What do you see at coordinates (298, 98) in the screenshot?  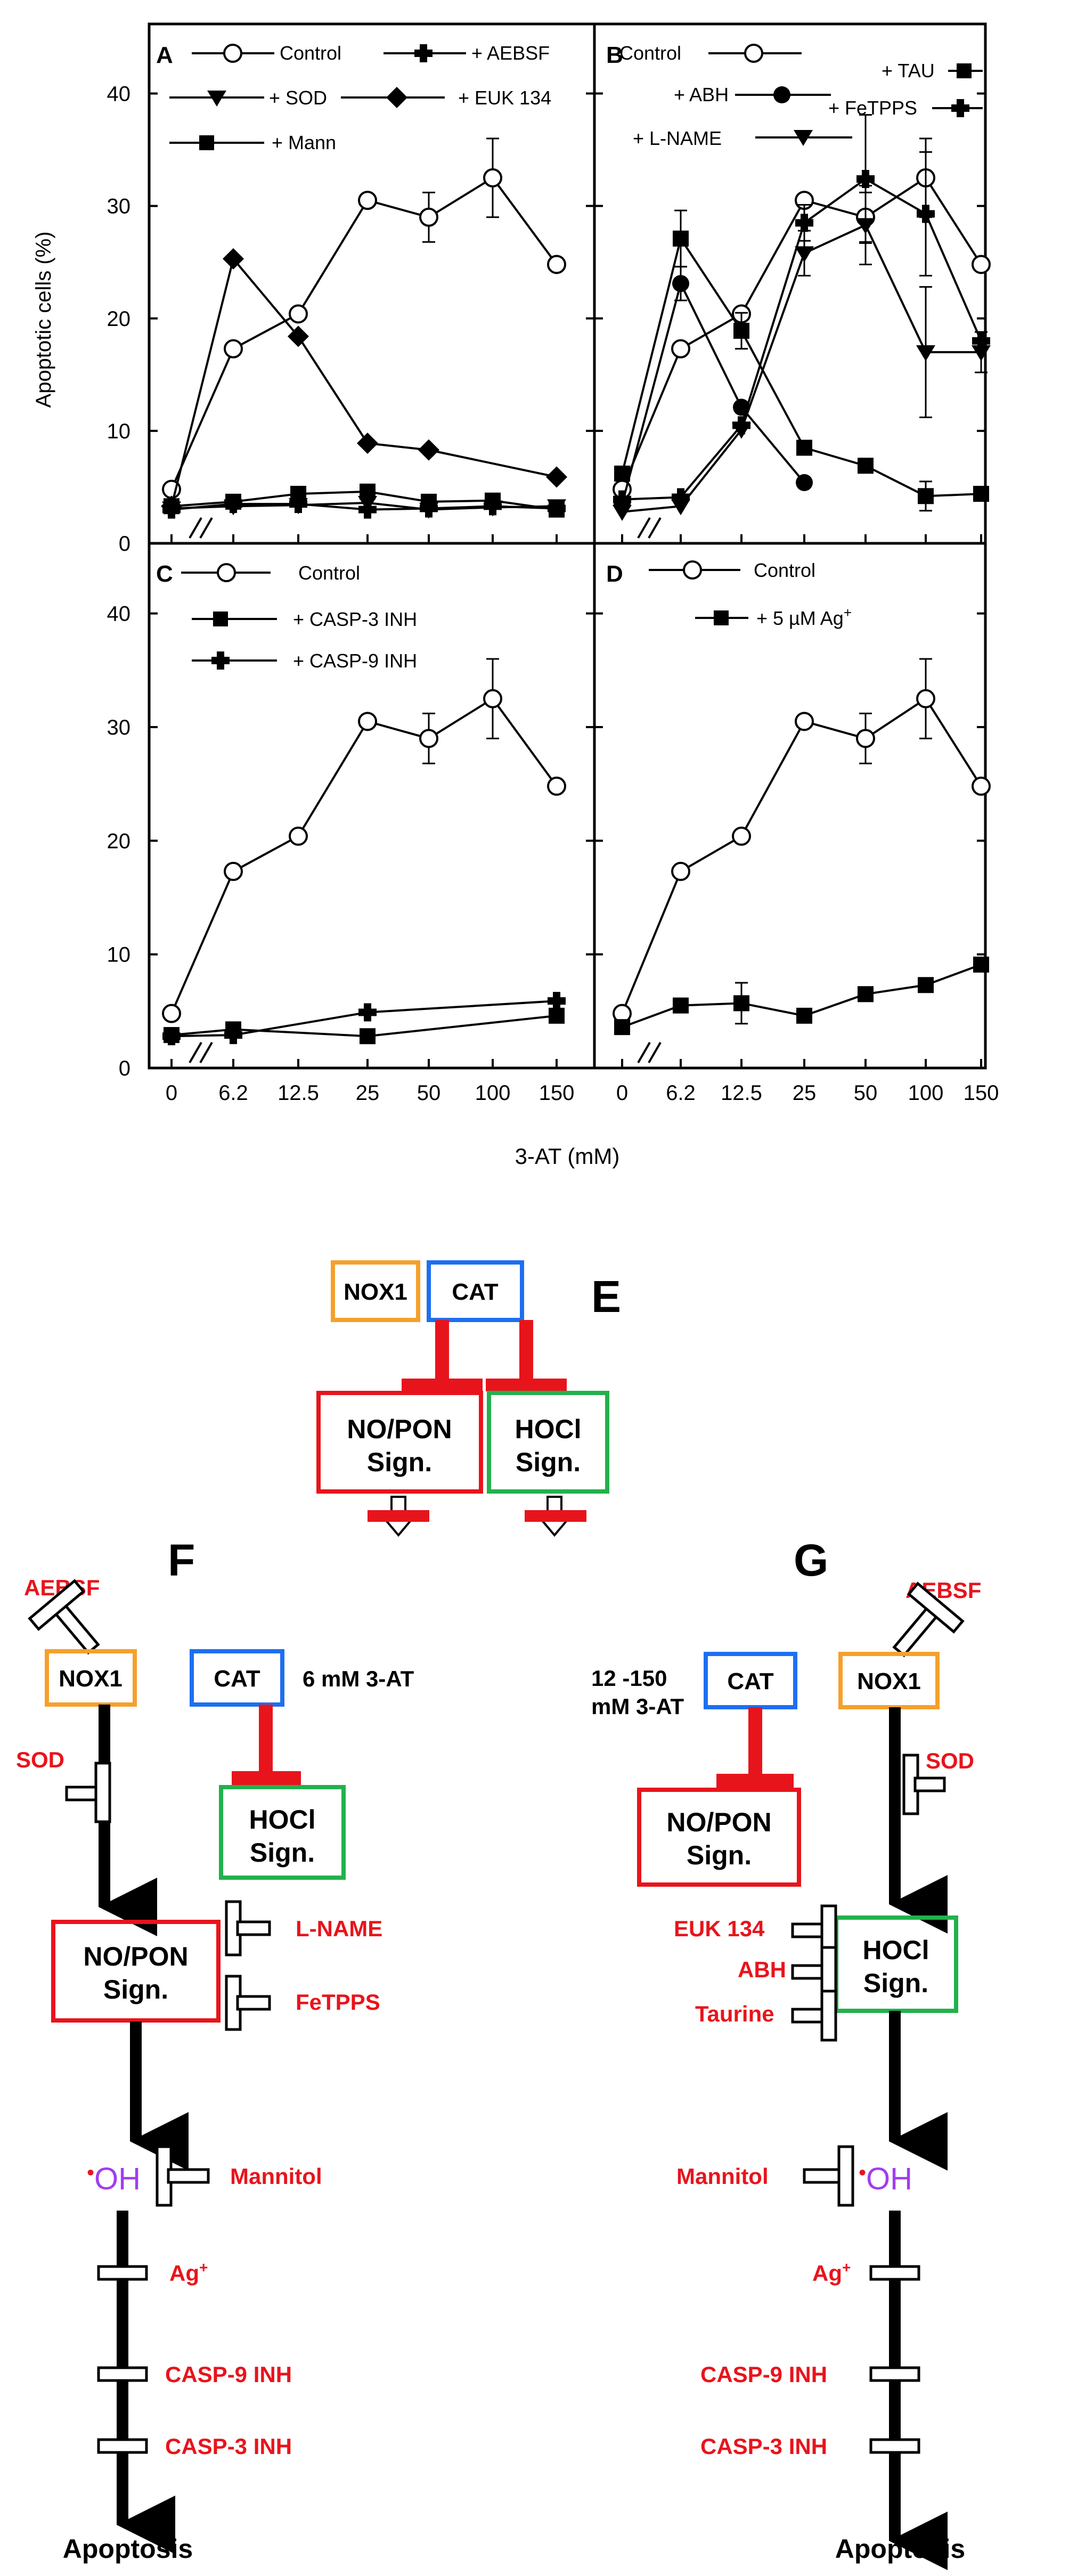 I see `legend-sod-label: + SOD` at bounding box center [298, 98].